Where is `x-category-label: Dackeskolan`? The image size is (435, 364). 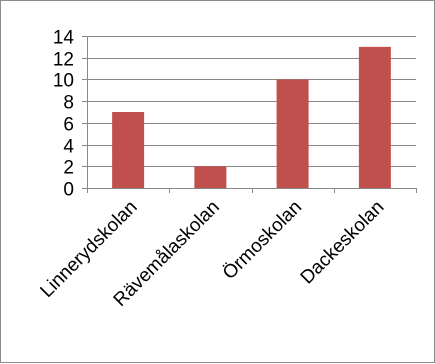
x-category-label: Dackeskolan is located at coordinates (343, 243).